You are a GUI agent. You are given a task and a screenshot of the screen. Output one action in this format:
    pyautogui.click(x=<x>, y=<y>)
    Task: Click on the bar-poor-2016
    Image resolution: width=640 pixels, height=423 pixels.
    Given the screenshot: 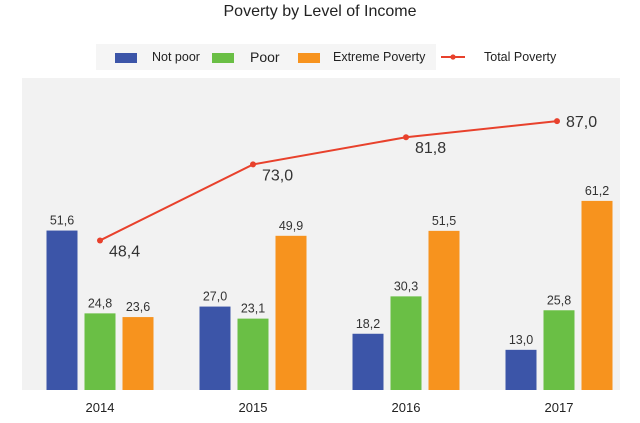 What is the action you would take?
    pyautogui.click(x=406, y=343)
    